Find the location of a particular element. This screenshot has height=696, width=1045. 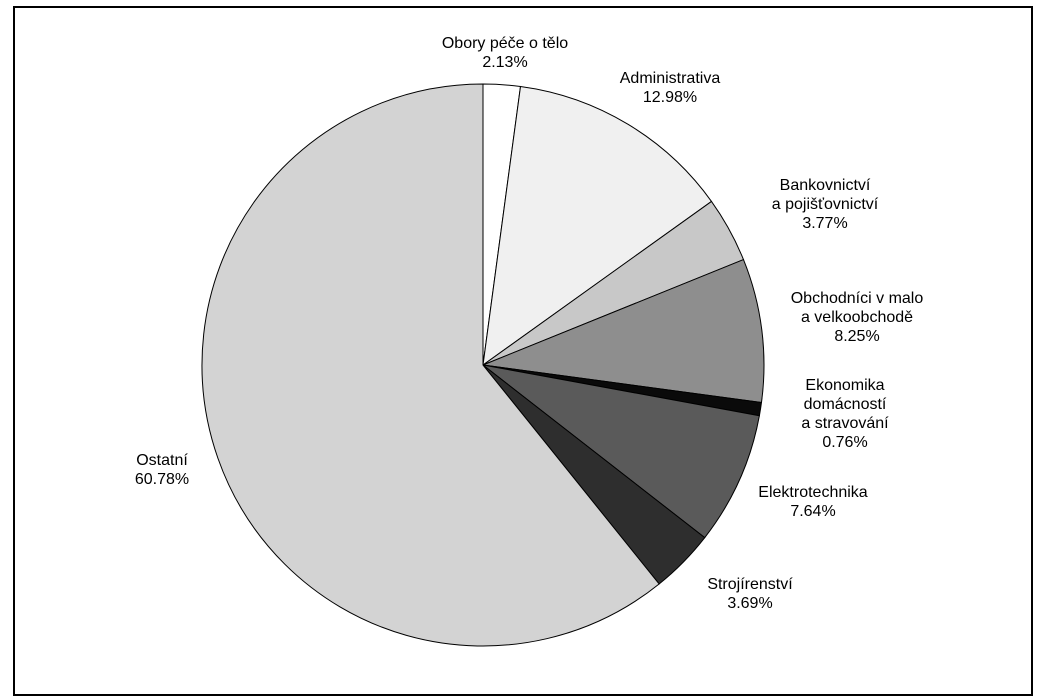

slice-label-2: Administrativa 12.98% is located at coordinates (670, 88).